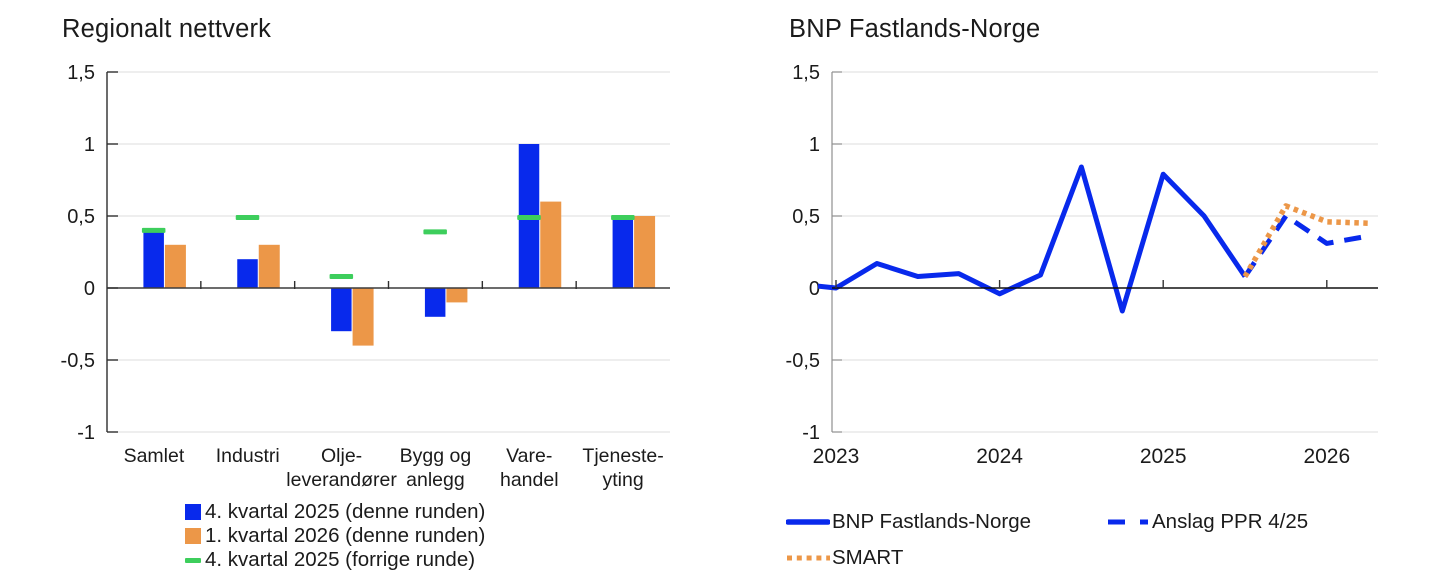  I want to click on x-year-label: 2026, so click(1326, 456).